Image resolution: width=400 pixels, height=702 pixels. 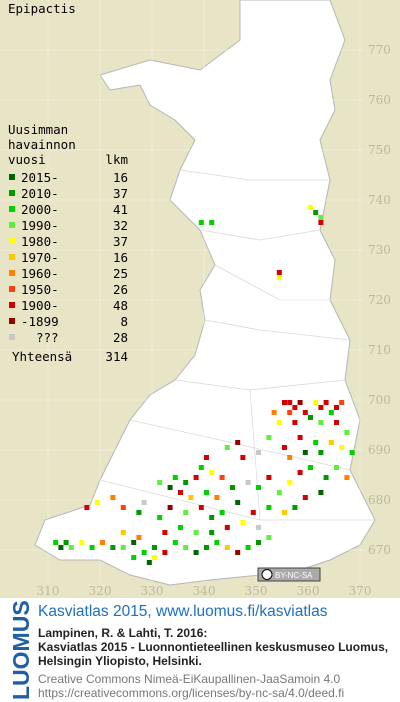 What do you see at coordinates (120, 289) in the screenshot?
I see `legend-count: 26` at bounding box center [120, 289].